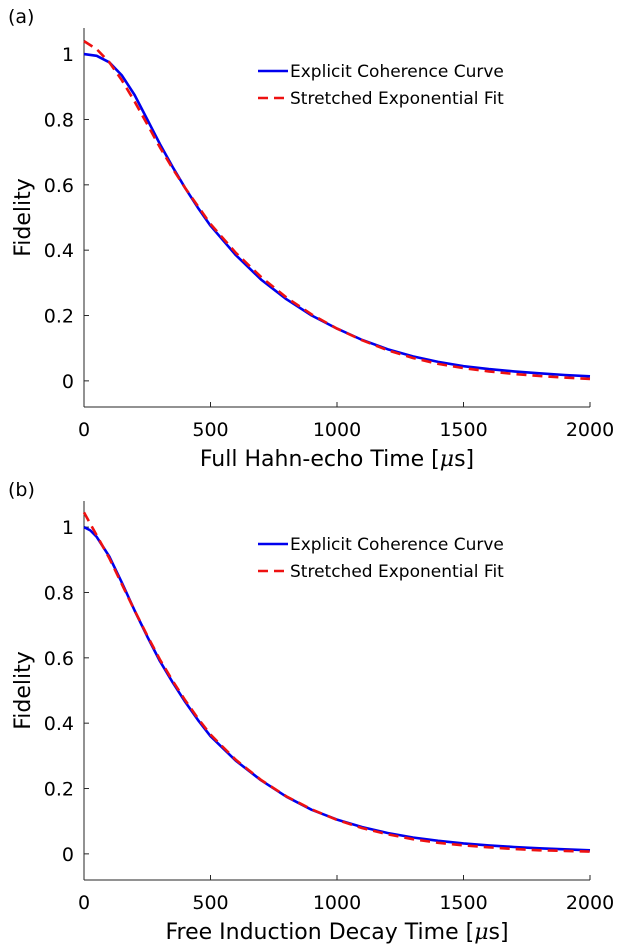 The height and width of the screenshot is (945, 621). Describe the element at coordinates (59, 186) in the screenshot. I see `chart-a-y-tick-label: 0.6` at that location.